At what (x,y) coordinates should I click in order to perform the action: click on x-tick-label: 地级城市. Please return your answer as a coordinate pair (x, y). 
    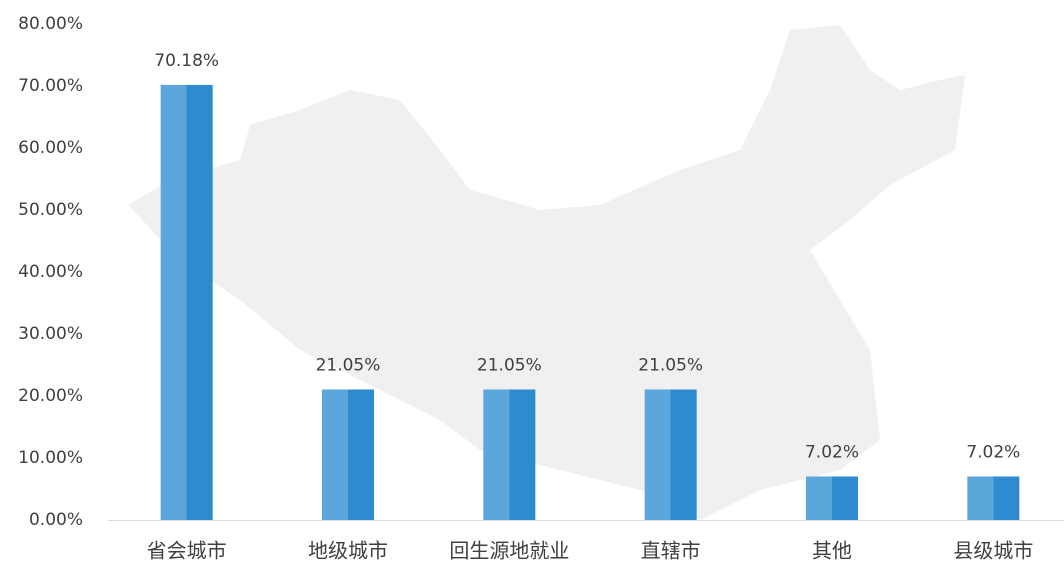
    Looking at the image, I should click on (348, 551).